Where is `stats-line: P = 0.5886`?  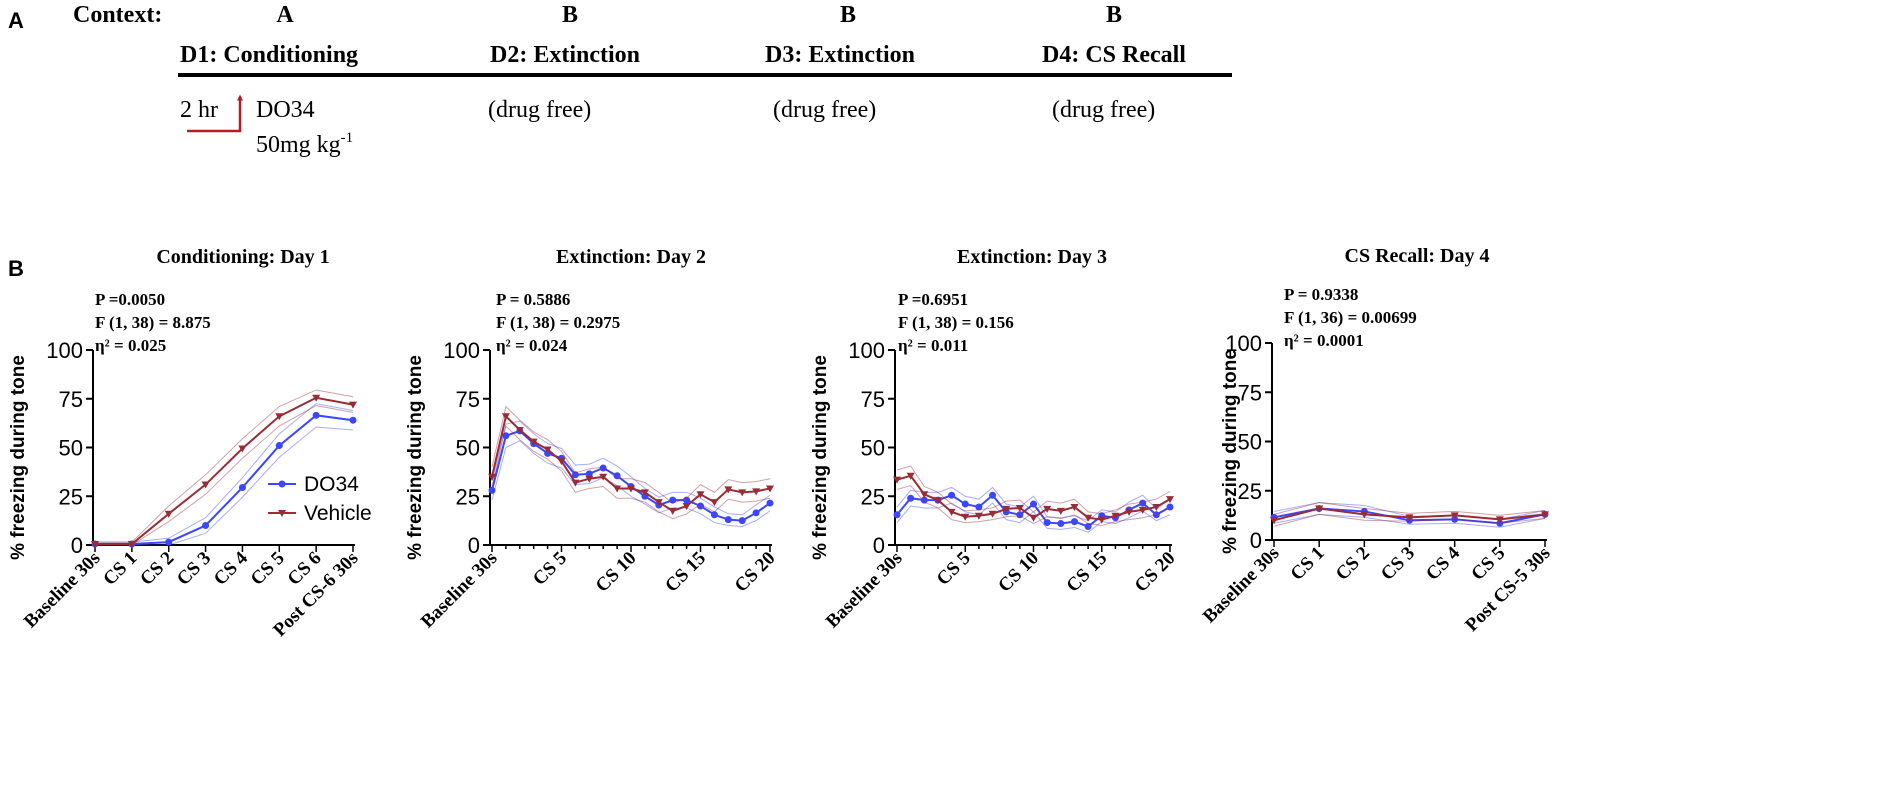 stats-line: P = 0.5886 is located at coordinates (533, 299).